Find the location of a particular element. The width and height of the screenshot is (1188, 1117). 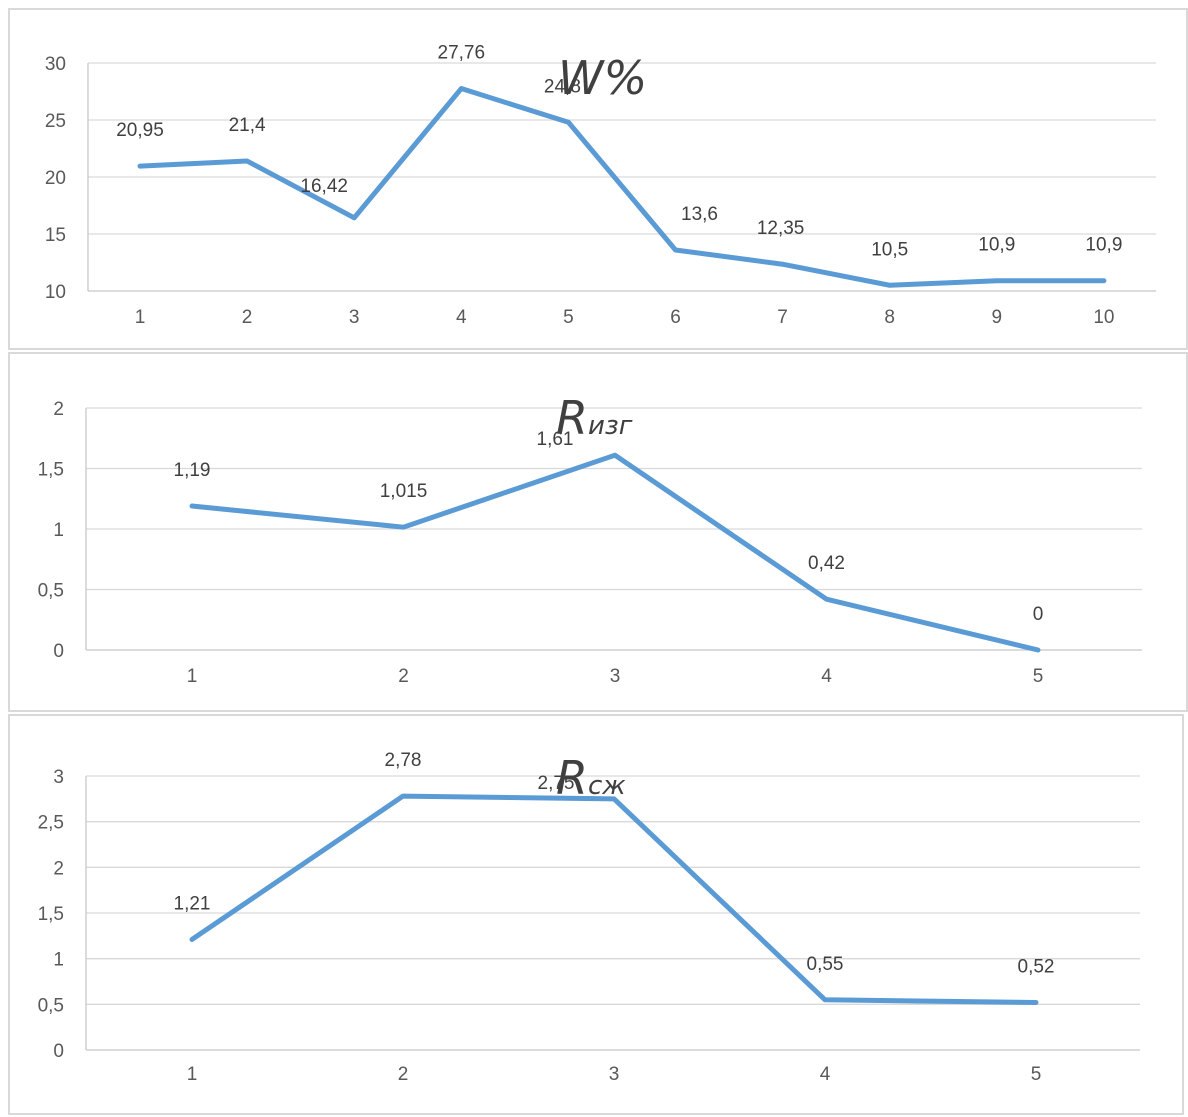

data-label: 0 is located at coordinates (1038, 614).